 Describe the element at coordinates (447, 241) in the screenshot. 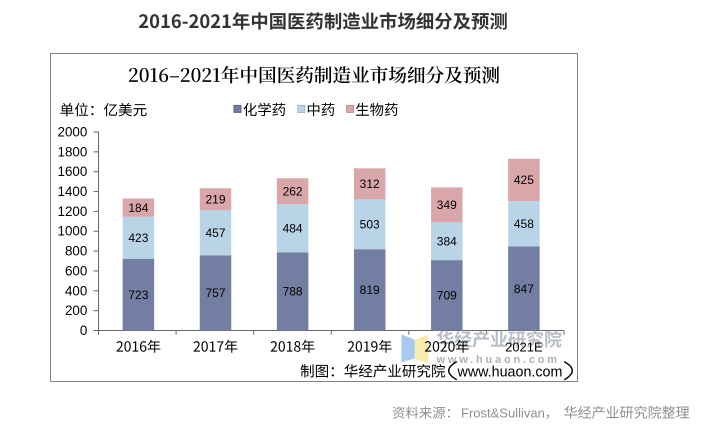

I see `svg-text: 384` at that location.